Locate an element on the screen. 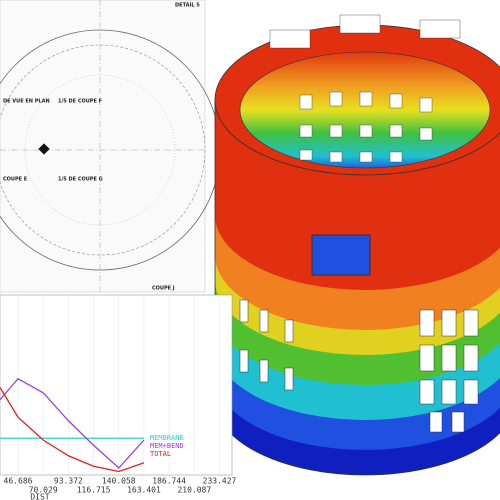 This screenshot has height=500, width=500. x-tick-label: 93.372 is located at coordinates (68, 481).